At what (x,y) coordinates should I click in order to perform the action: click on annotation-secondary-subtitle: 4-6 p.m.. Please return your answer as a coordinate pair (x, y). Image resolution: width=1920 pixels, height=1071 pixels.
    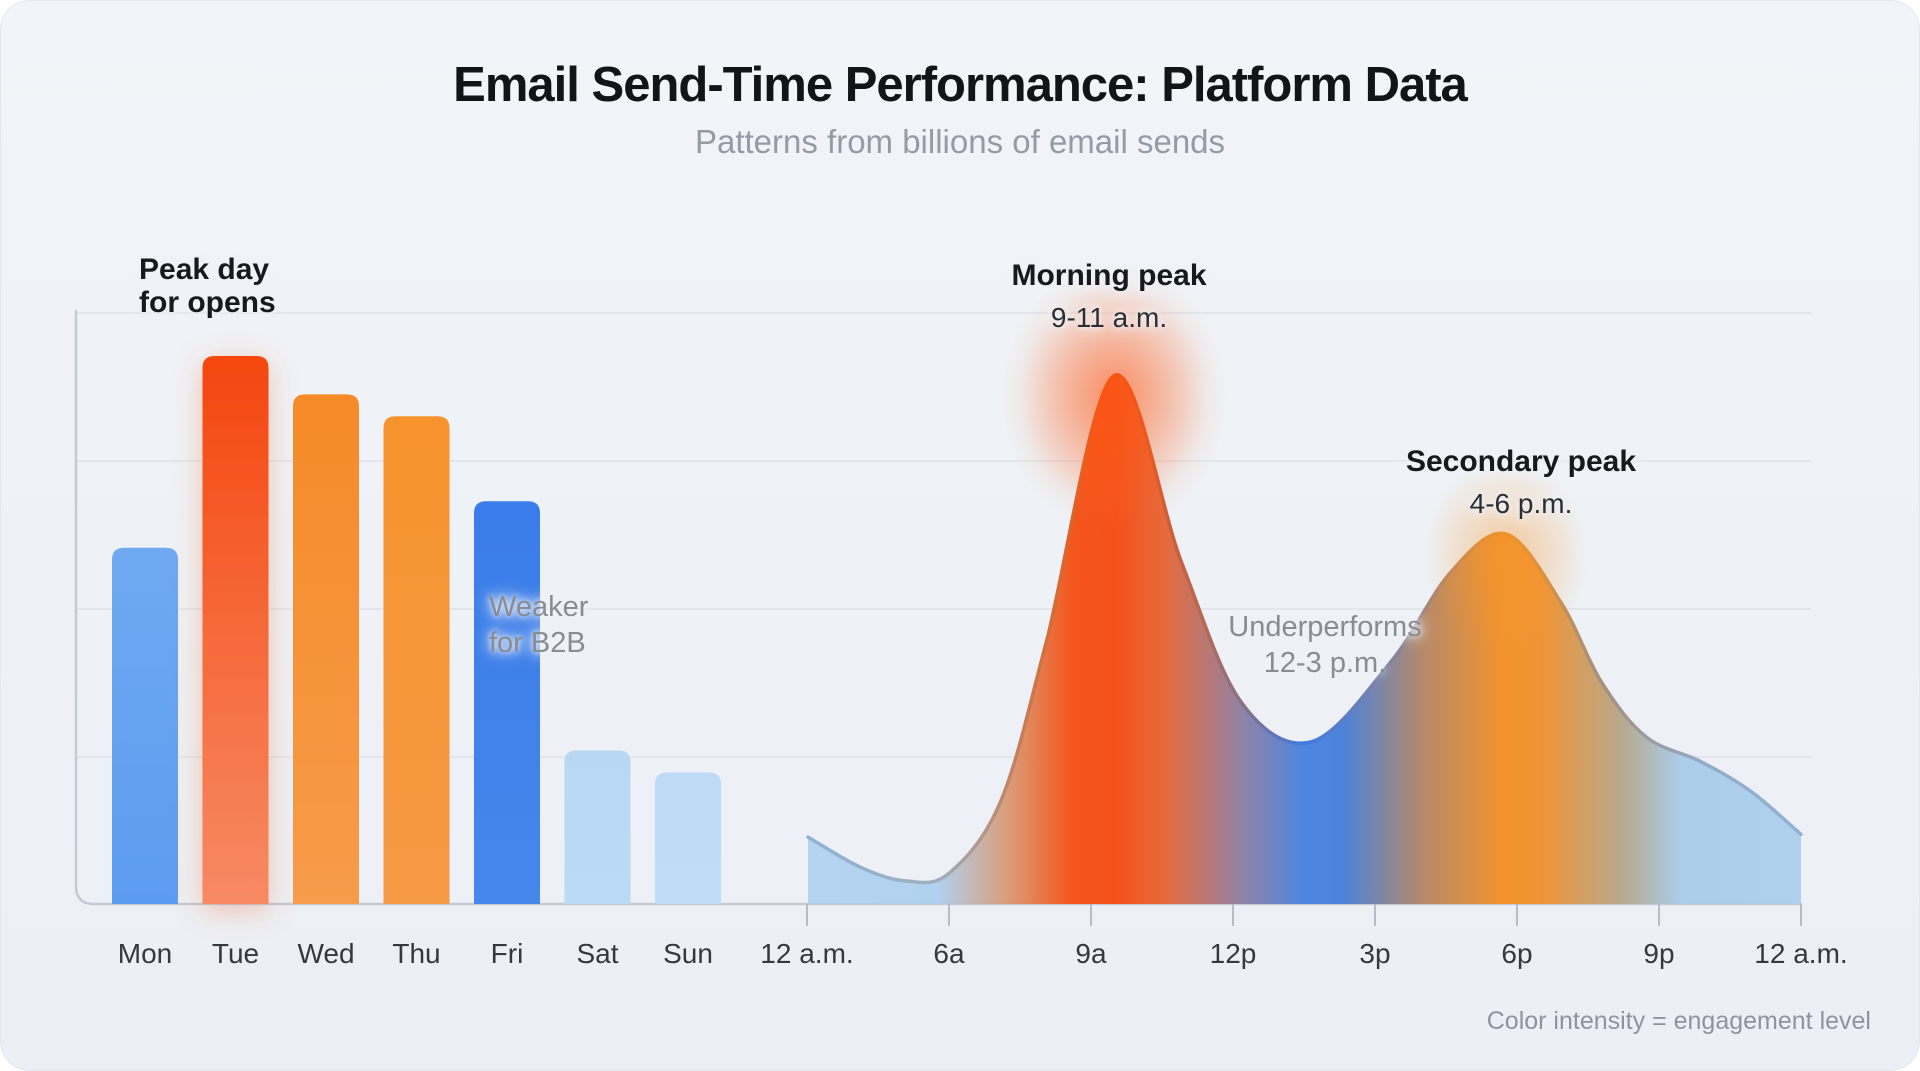
    Looking at the image, I should click on (1521, 503).